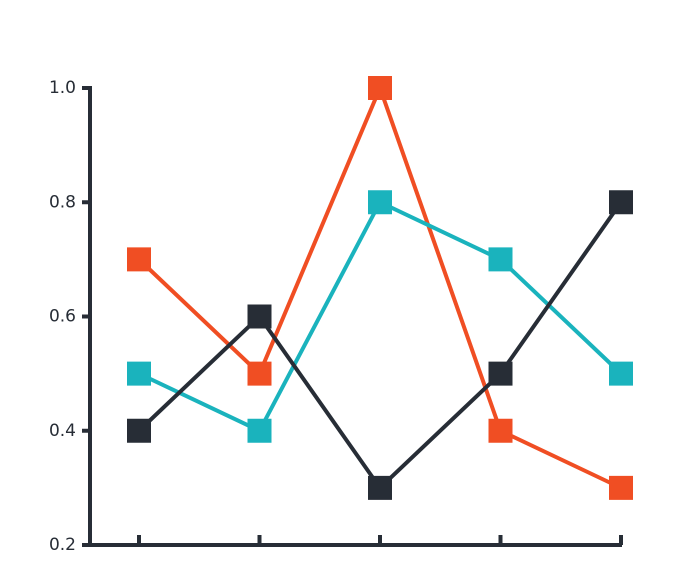 The height and width of the screenshot is (570, 686). Describe the element at coordinates (62, 545) in the screenshot. I see `y-tick-label: 0.2` at that location.